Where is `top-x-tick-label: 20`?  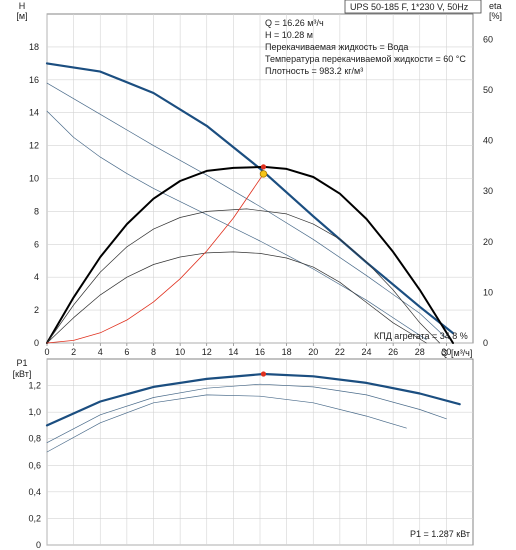 top-x-tick-label: 20 is located at coordinates (313, 352).